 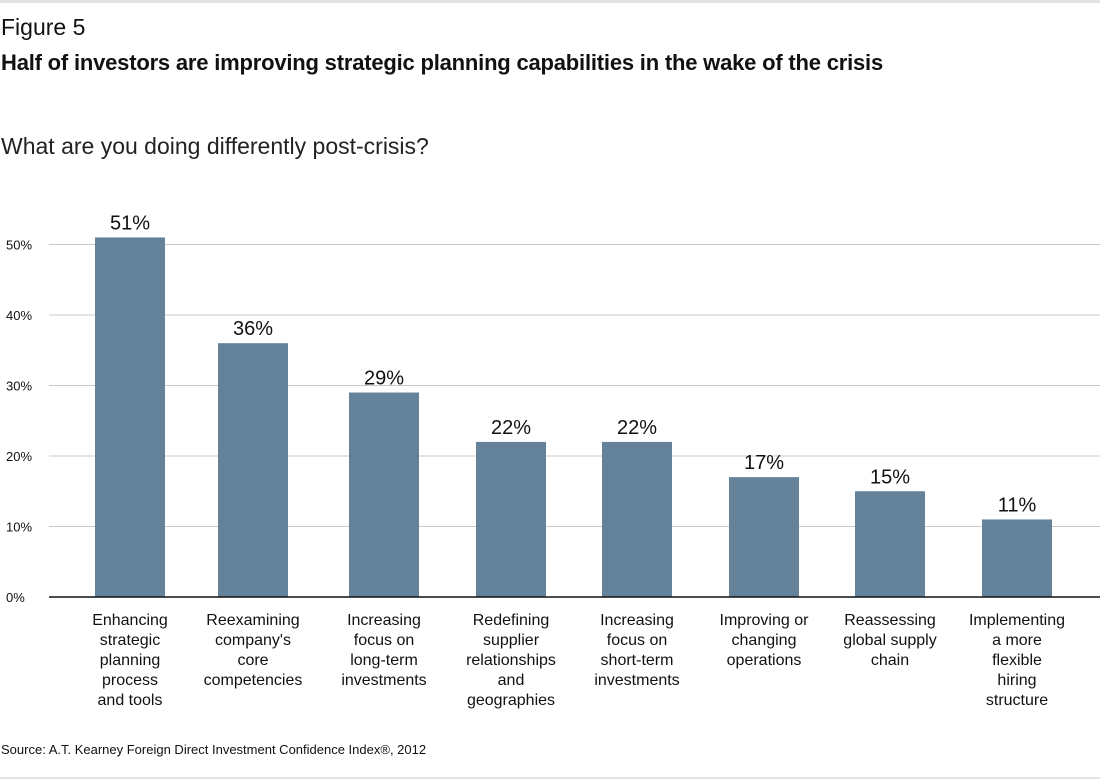 What do you see at coordinates (253, 640) in the screenshot?
I see `x-category-line: company's` at bounding box center [253, 640].